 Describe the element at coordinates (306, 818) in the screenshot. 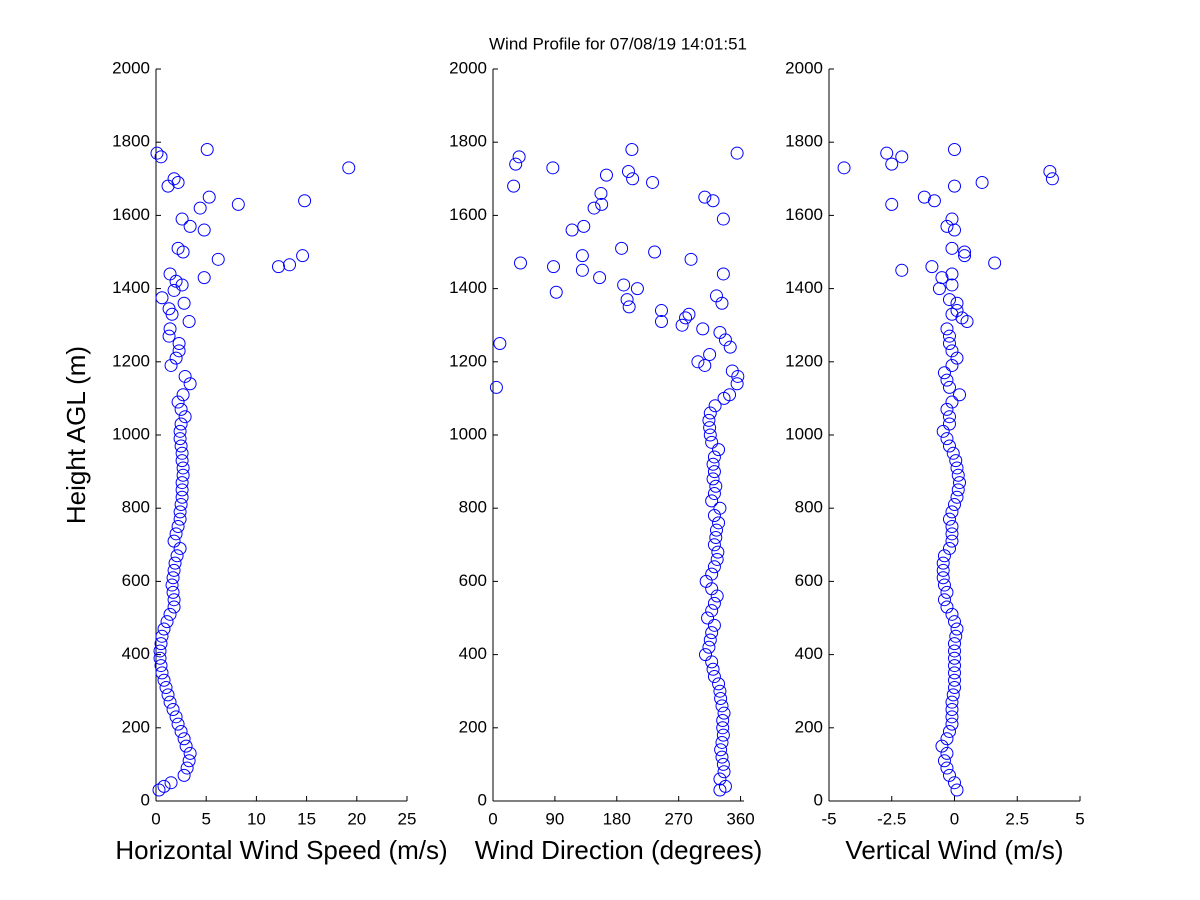

I see `x-tick-label: 15` at that location.